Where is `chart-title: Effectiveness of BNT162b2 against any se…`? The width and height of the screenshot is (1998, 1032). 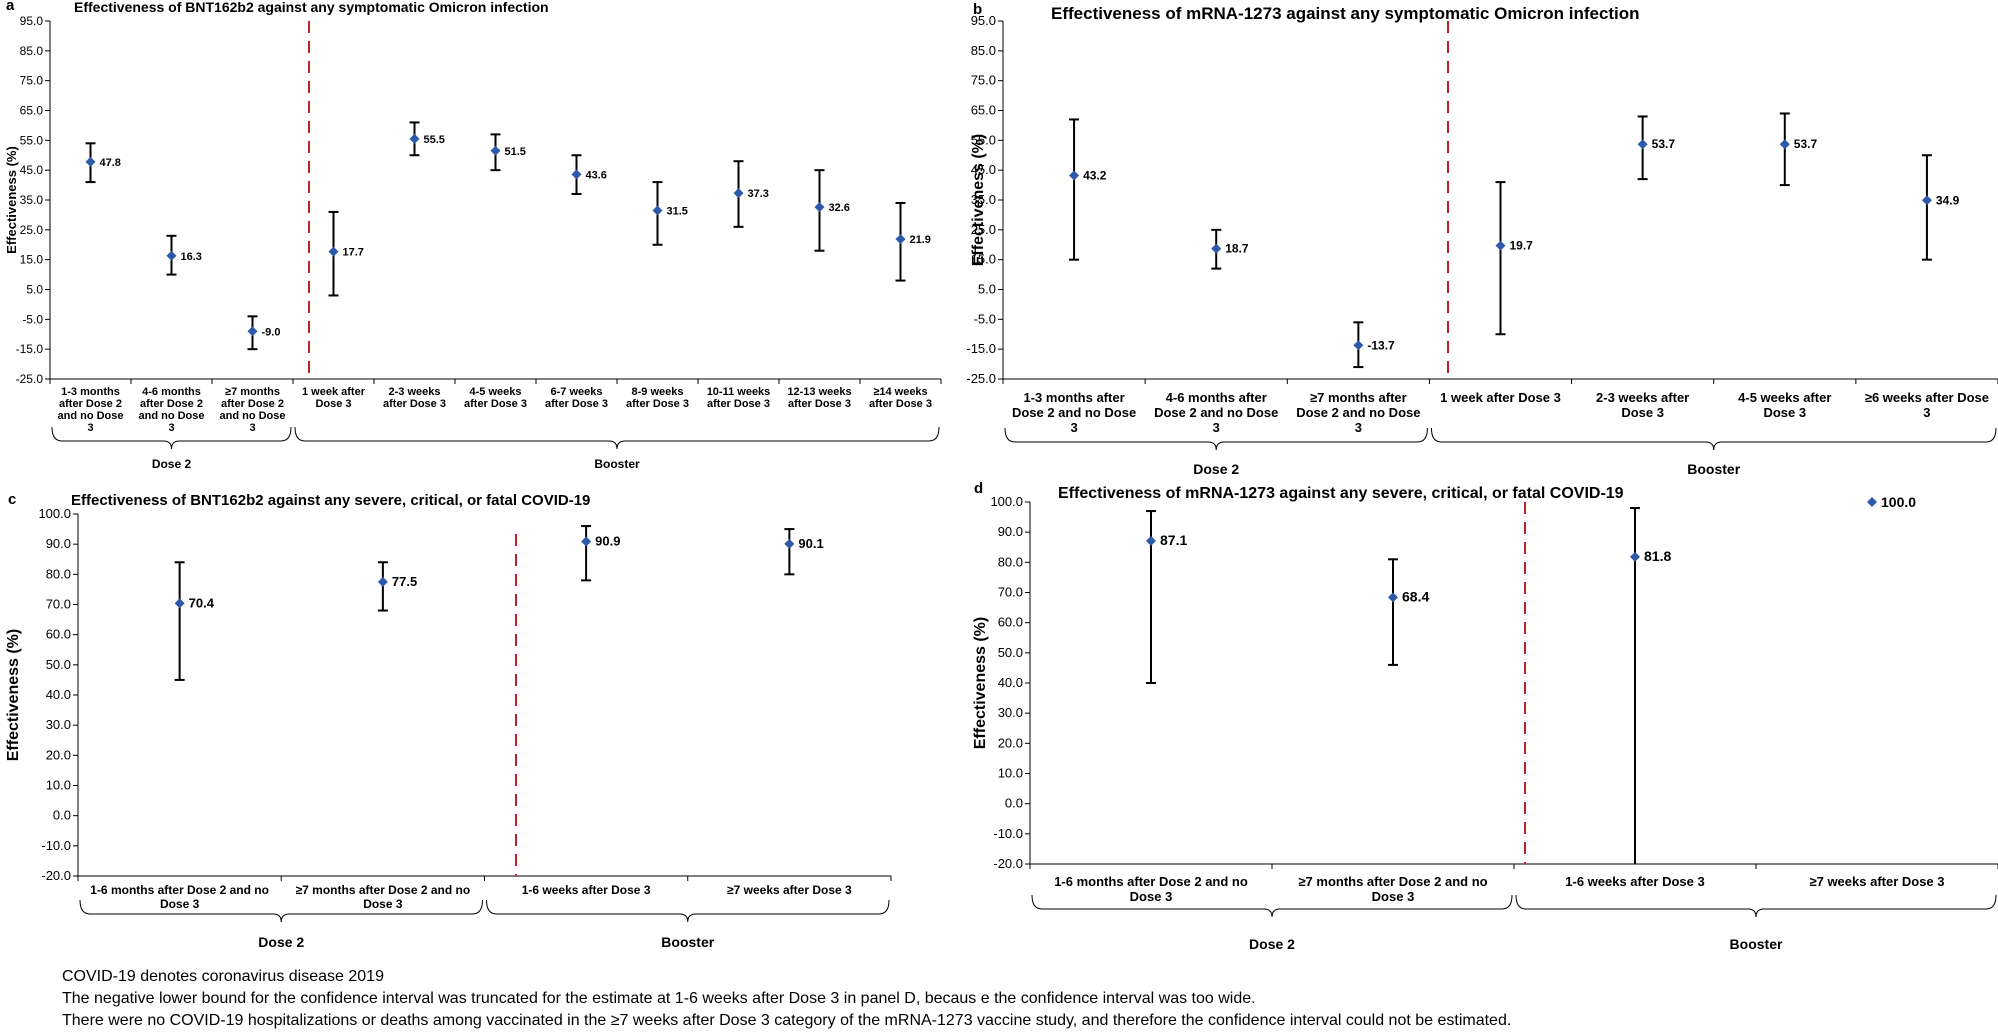 chart-title: Effectiveness of BNT162b2 against any se… is located at coordinates (330, 500).